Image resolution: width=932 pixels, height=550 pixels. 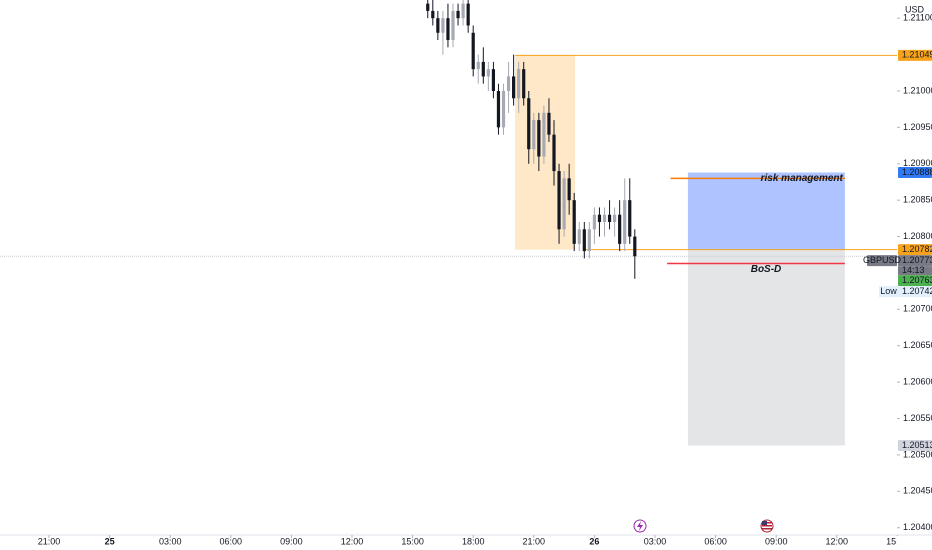 I want to click on currency-label: USD, so click(x=915, y=9).